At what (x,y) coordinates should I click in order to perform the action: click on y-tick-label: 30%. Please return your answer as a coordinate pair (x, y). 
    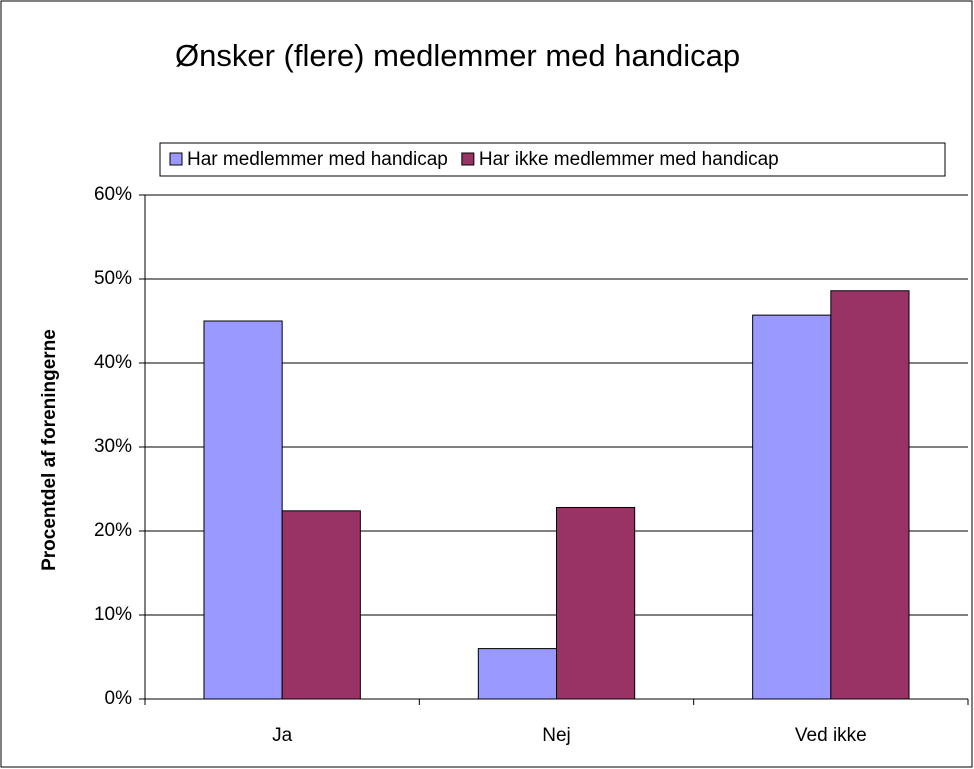
    Looking at the image, I should click on (113, 446).